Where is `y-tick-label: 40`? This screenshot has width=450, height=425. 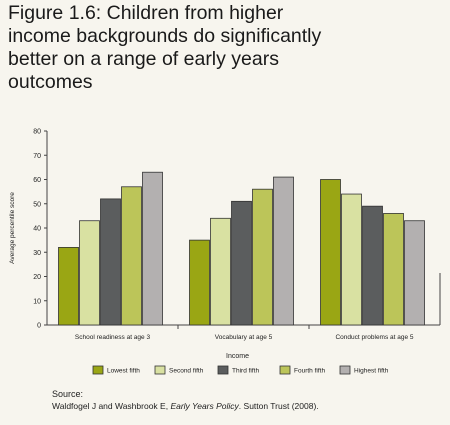
y-tick-label: 40 is located at coordinates (37, 229).